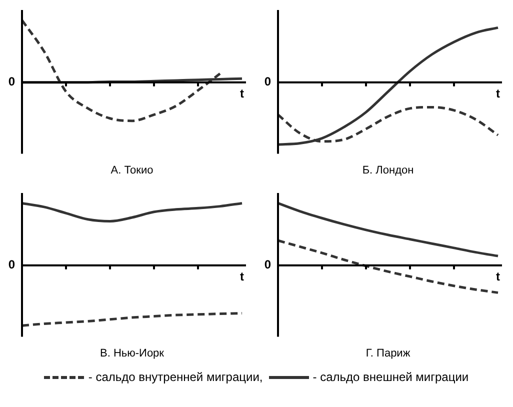 This screenshot has width=513, height=407. Describe the element at coordinates (132, 353) in the screenshot. I see `text: В. Нью-Иорк` at that location.